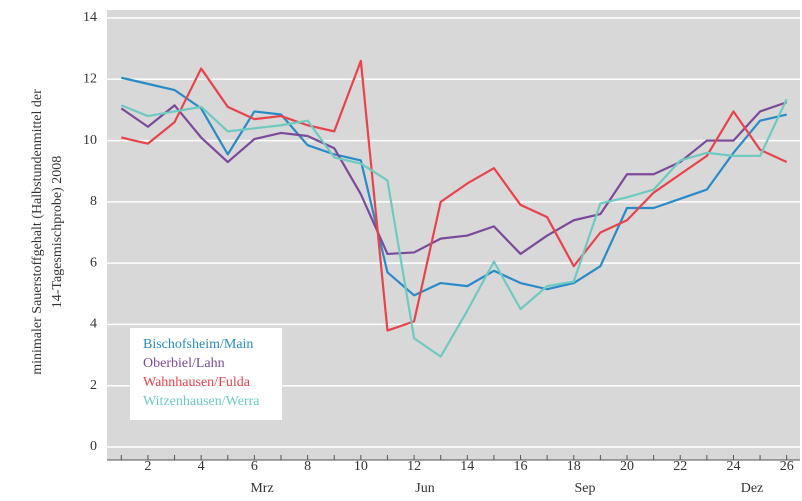  Describe the element at coordinates (90, 140) in the screenshot. I see `y-tick-label: 10` at that location.